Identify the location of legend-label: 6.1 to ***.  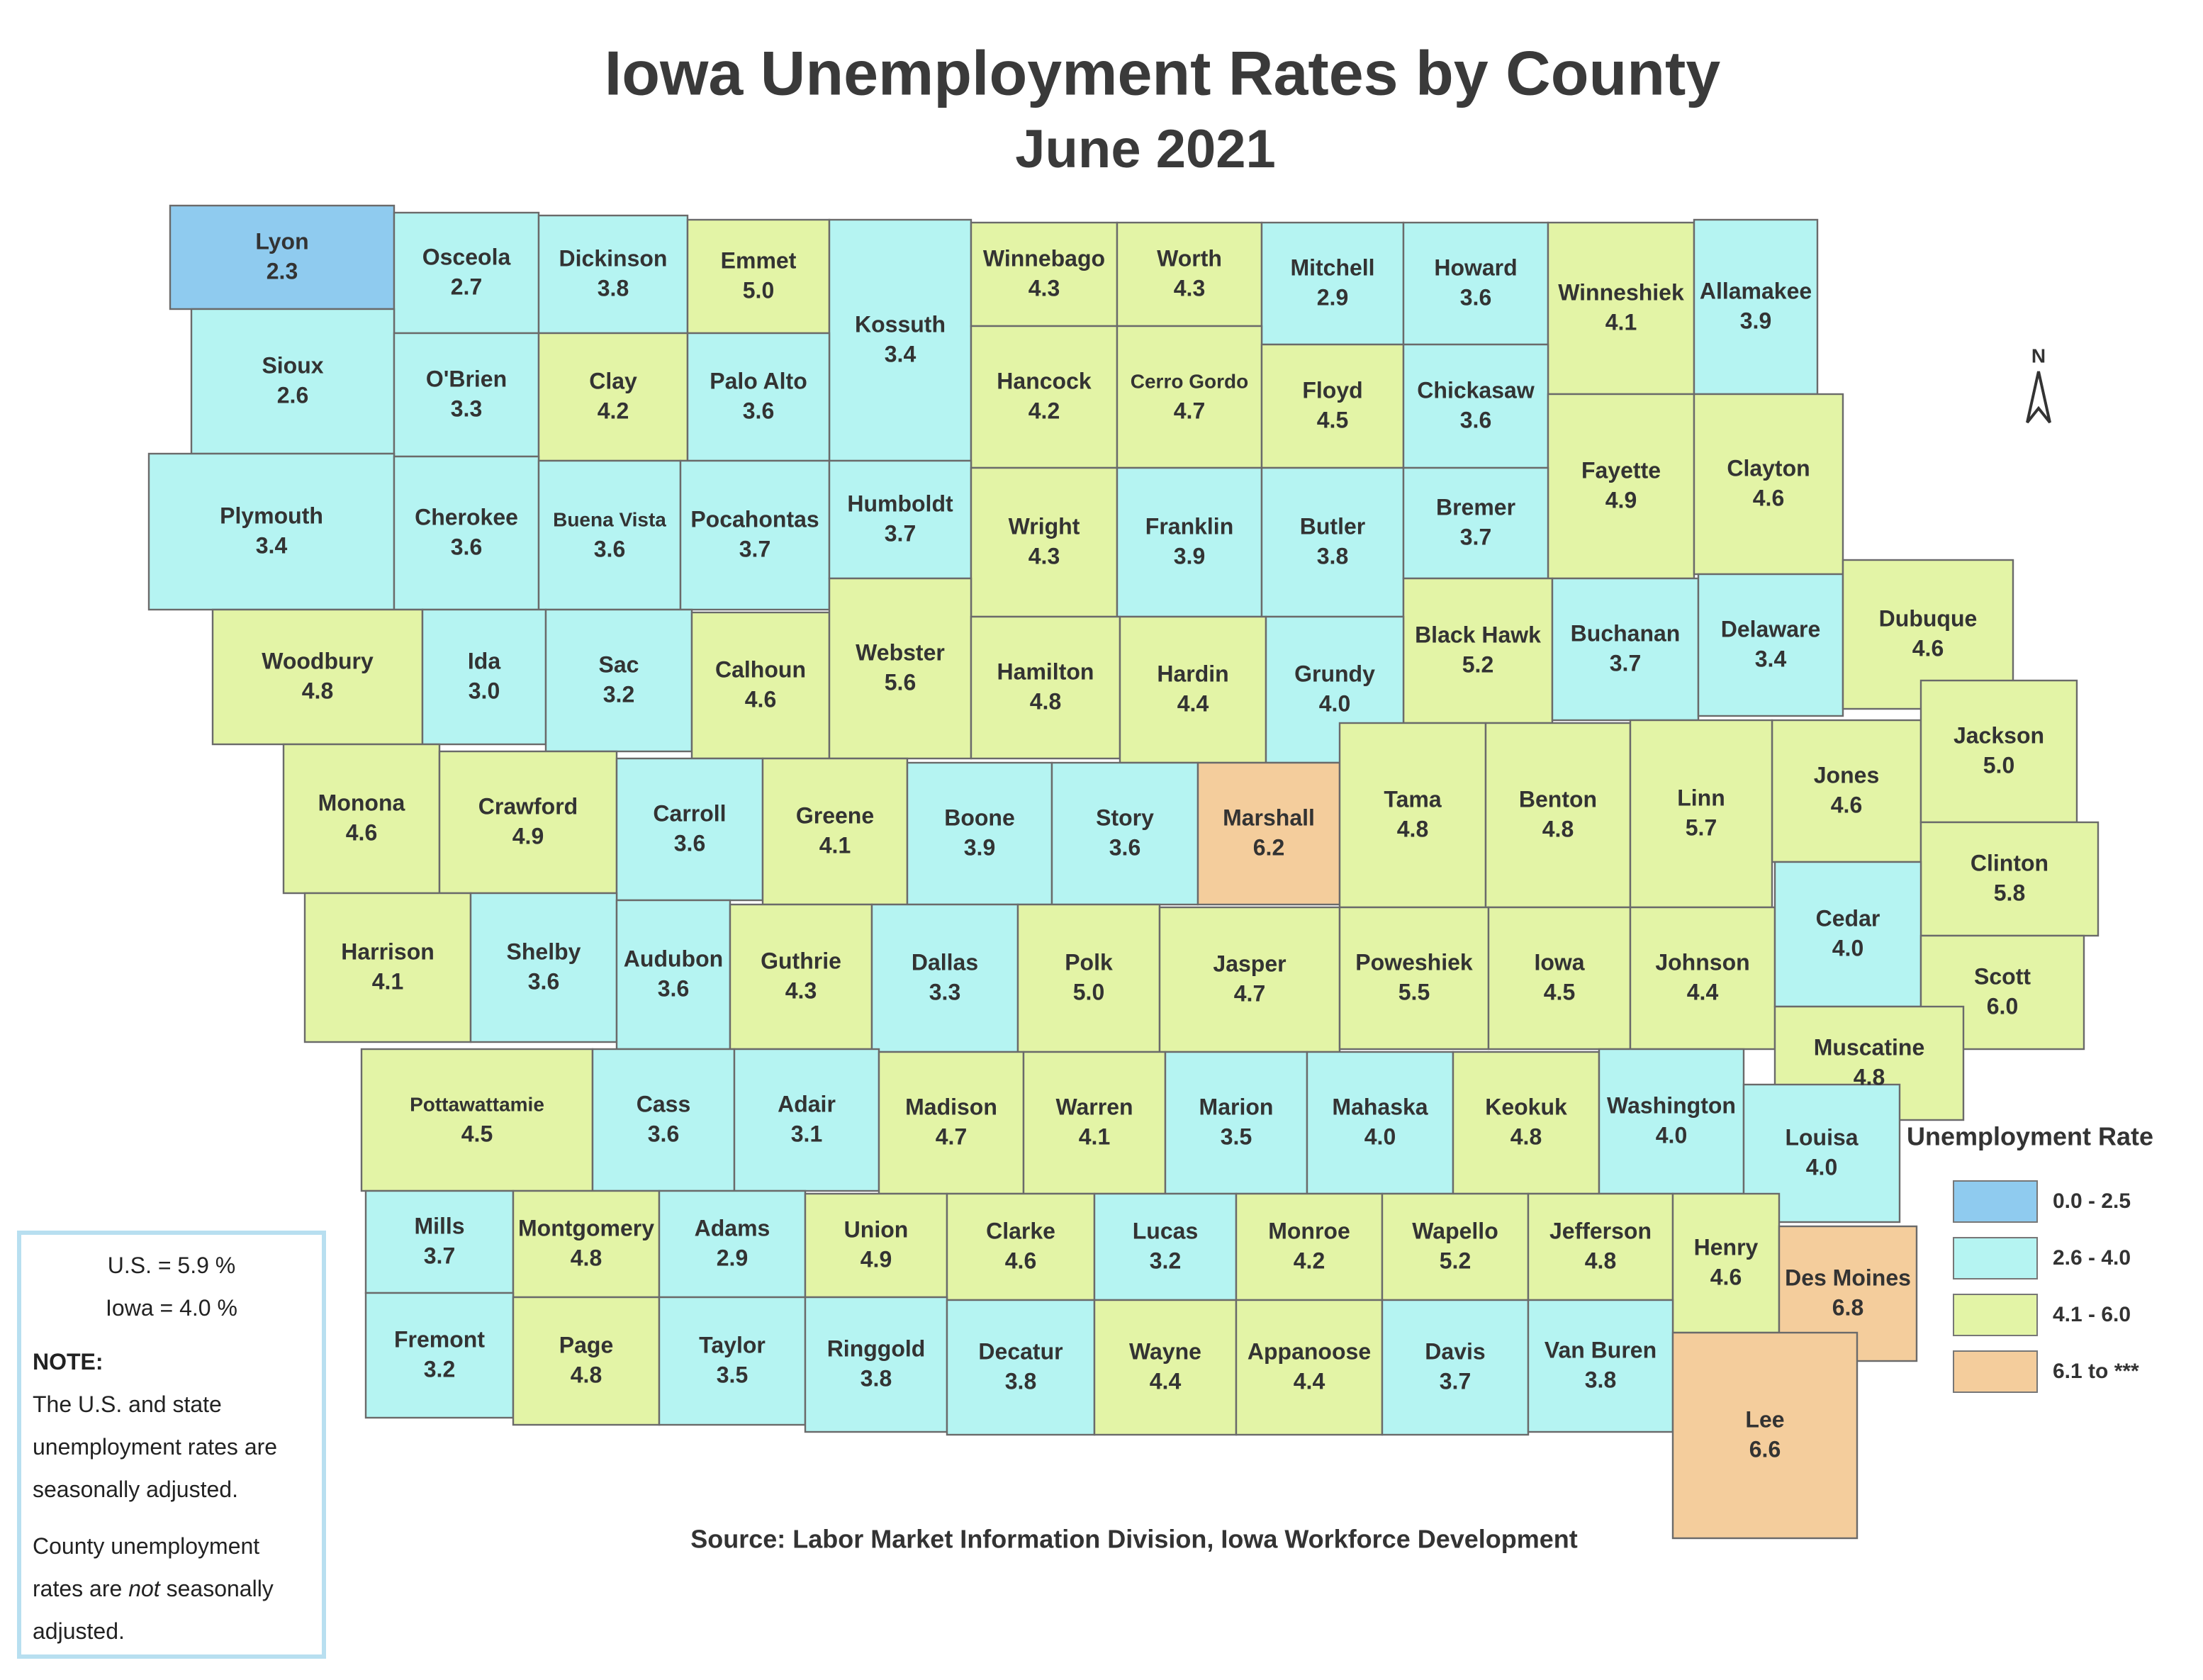
(2096, 1371).